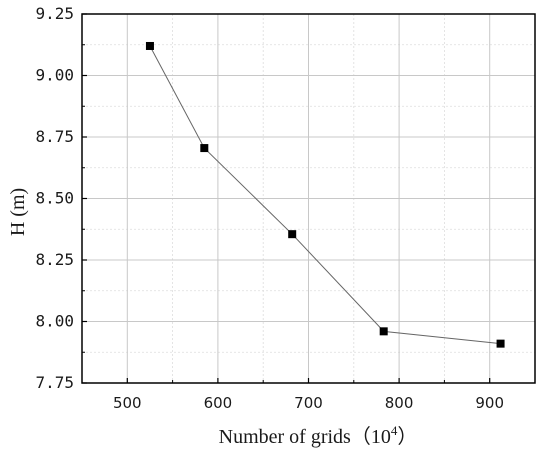 Image resolution: width=550 pixels, height=460 pixels. Describe the element at coordinates (489, 403) in the screenshot. I see `x-tick-label: 900` at that location.